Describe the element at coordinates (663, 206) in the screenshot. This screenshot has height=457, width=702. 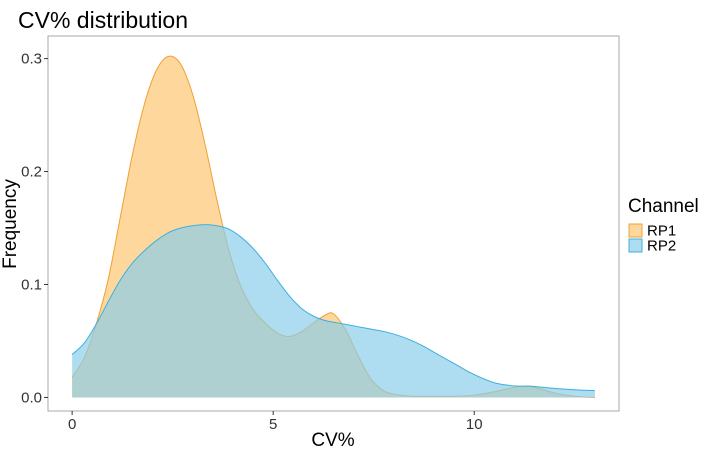
I see `legend-title: Channel` at that location.